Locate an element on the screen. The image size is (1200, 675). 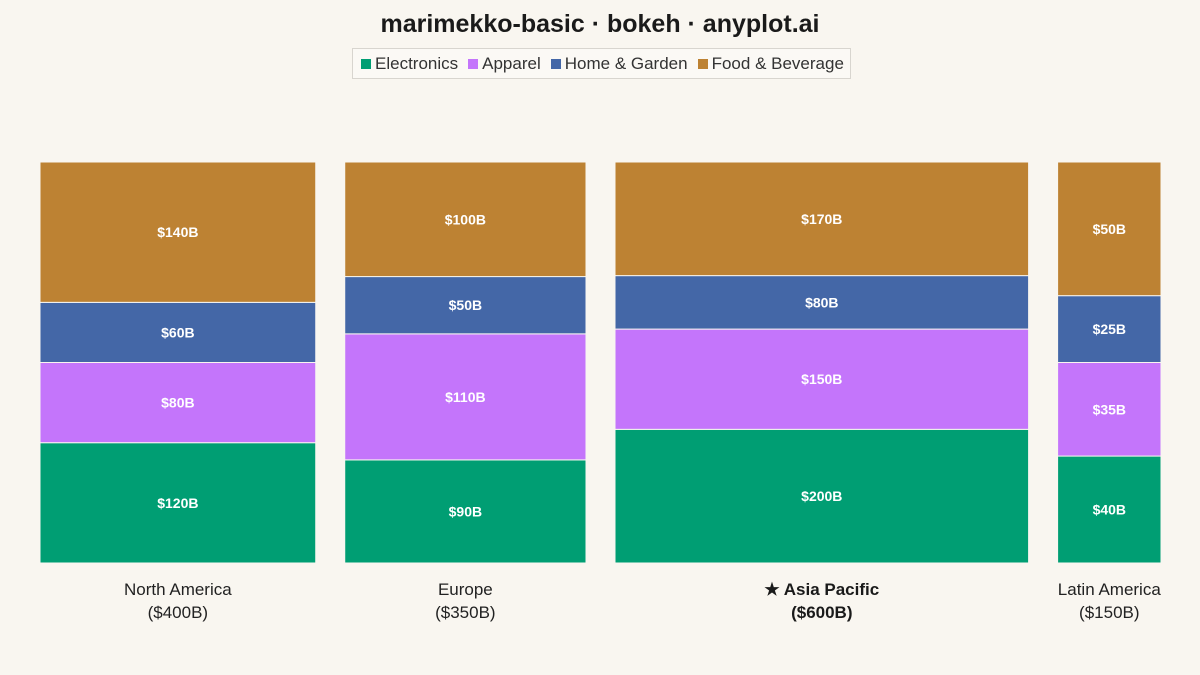
legend-swatch-food-beverage is located at coordinates (702, 63).